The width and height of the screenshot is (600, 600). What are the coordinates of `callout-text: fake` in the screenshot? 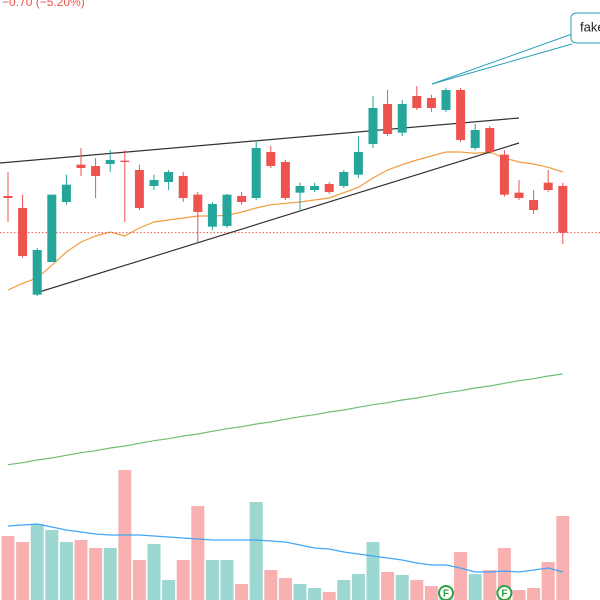 It's located at (590, 26).